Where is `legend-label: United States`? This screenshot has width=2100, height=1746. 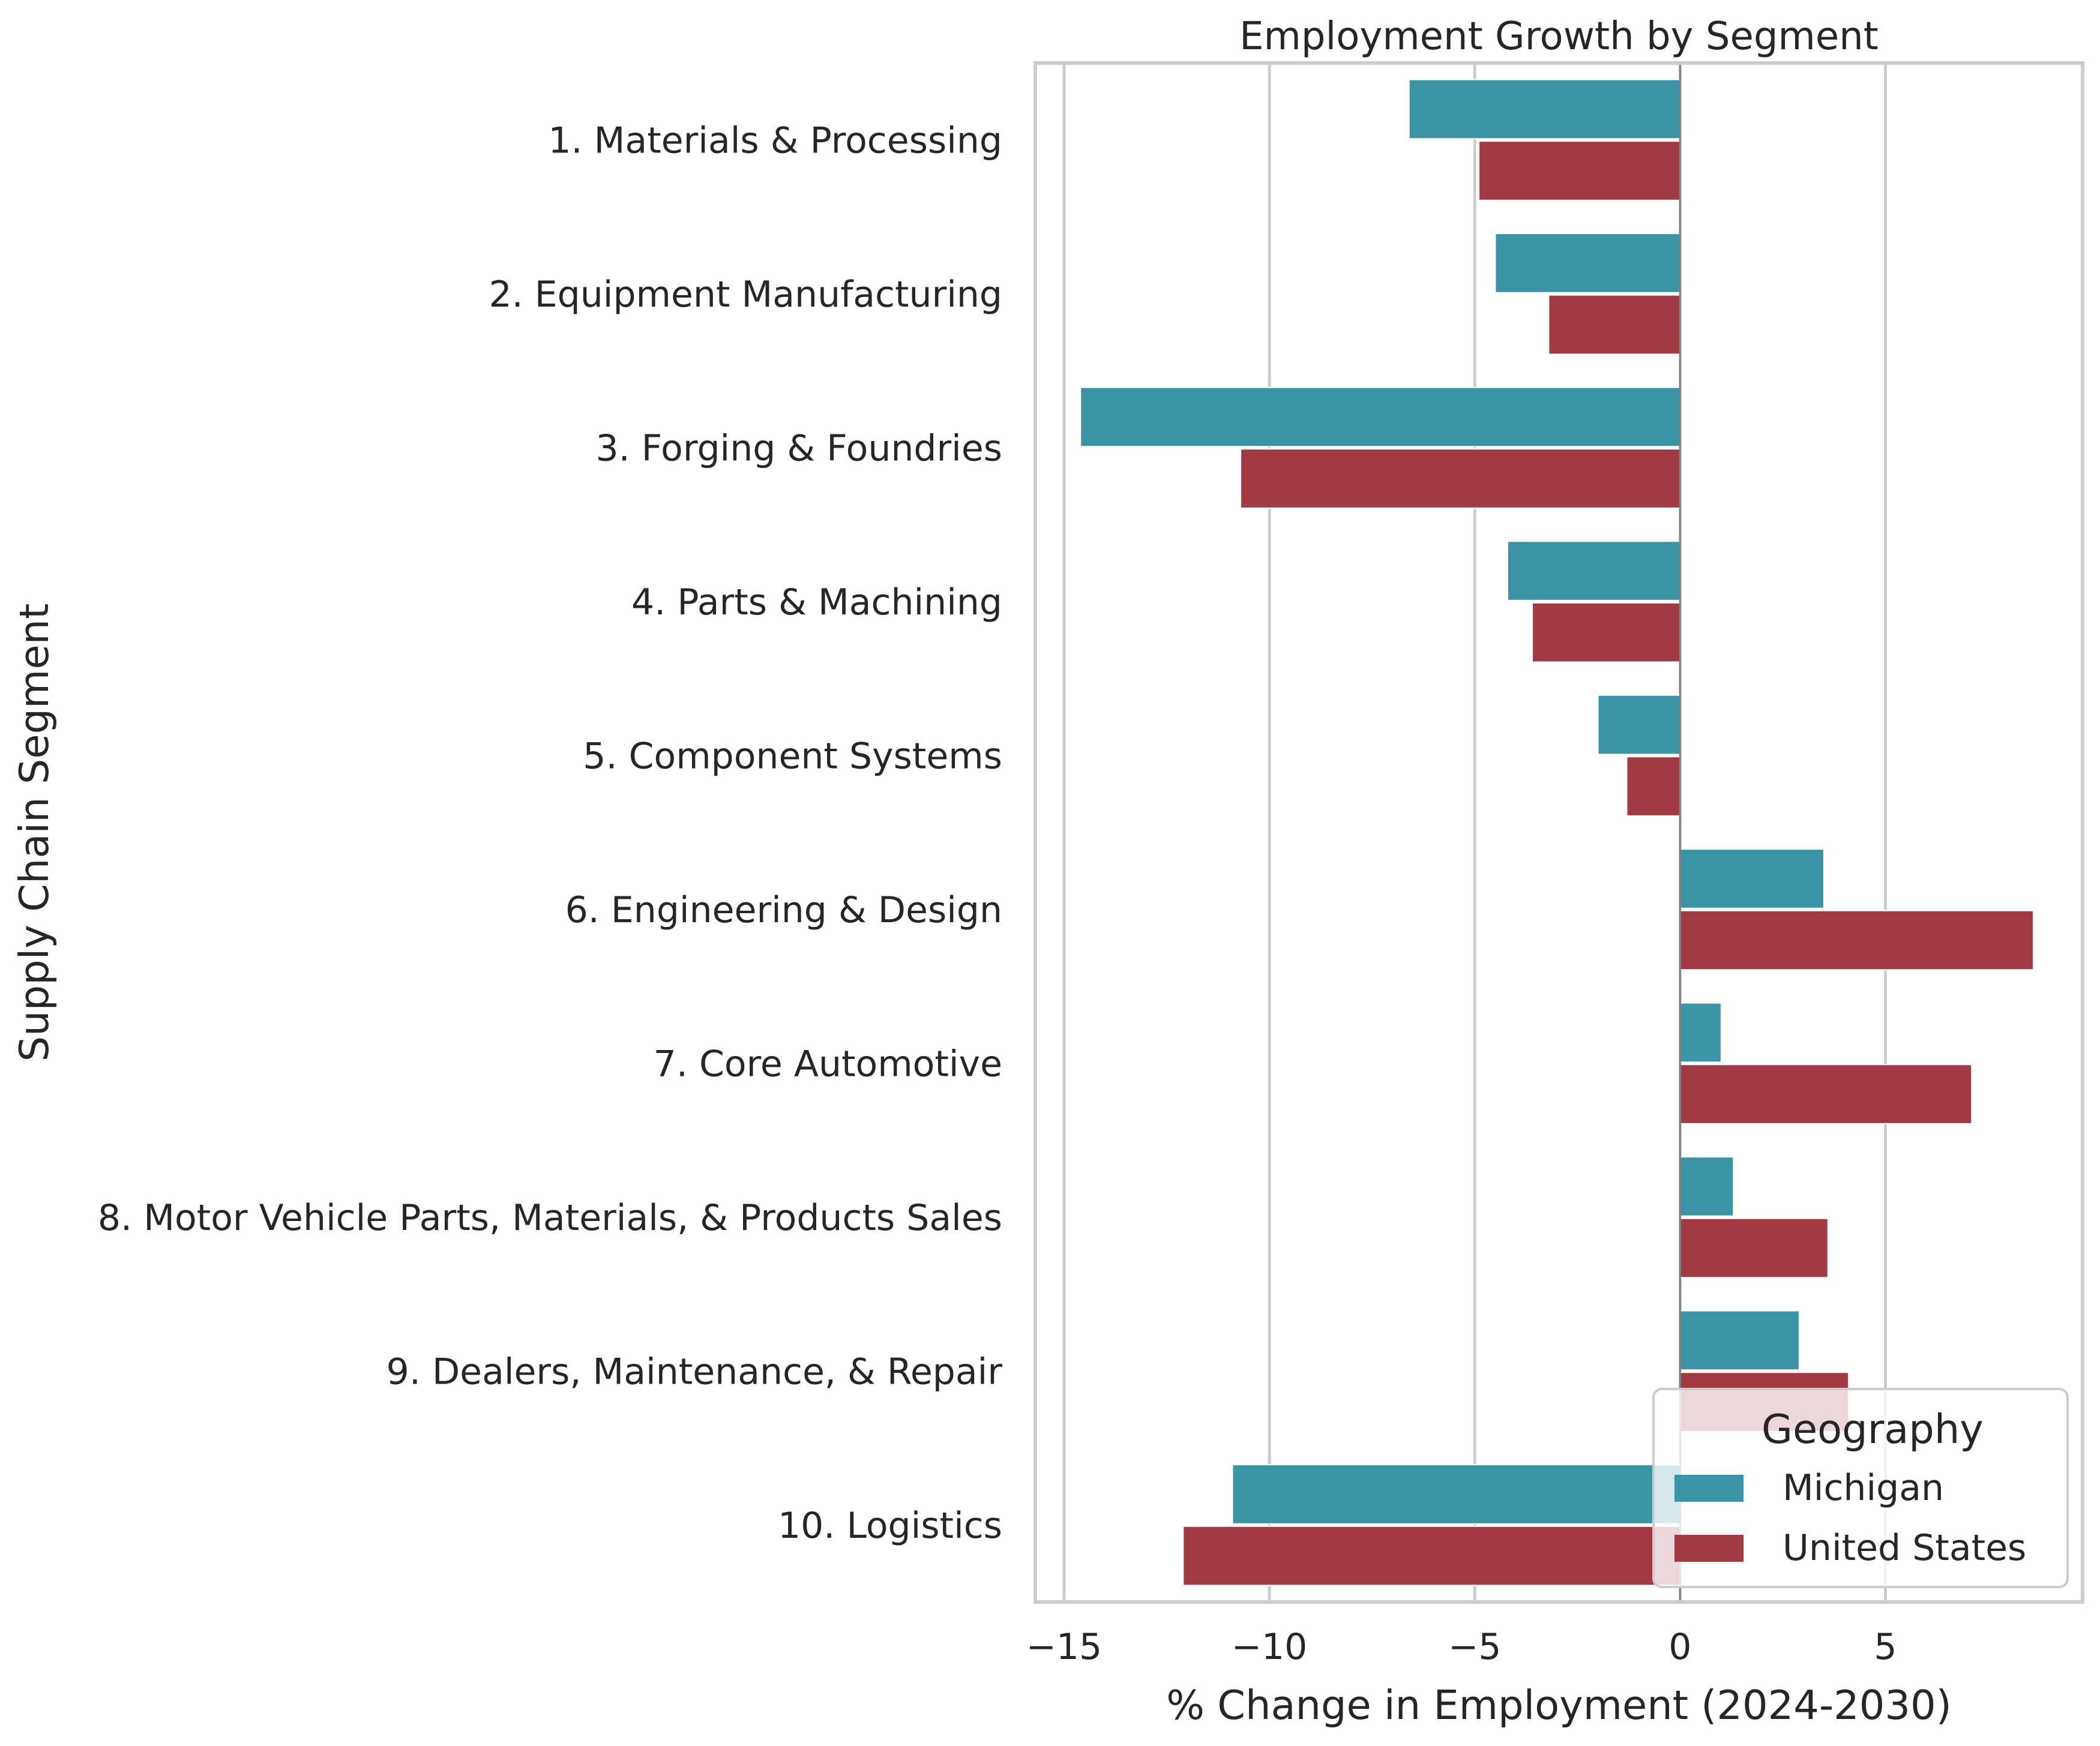
legend-label: United States is located at coordinates (1904, 1548).